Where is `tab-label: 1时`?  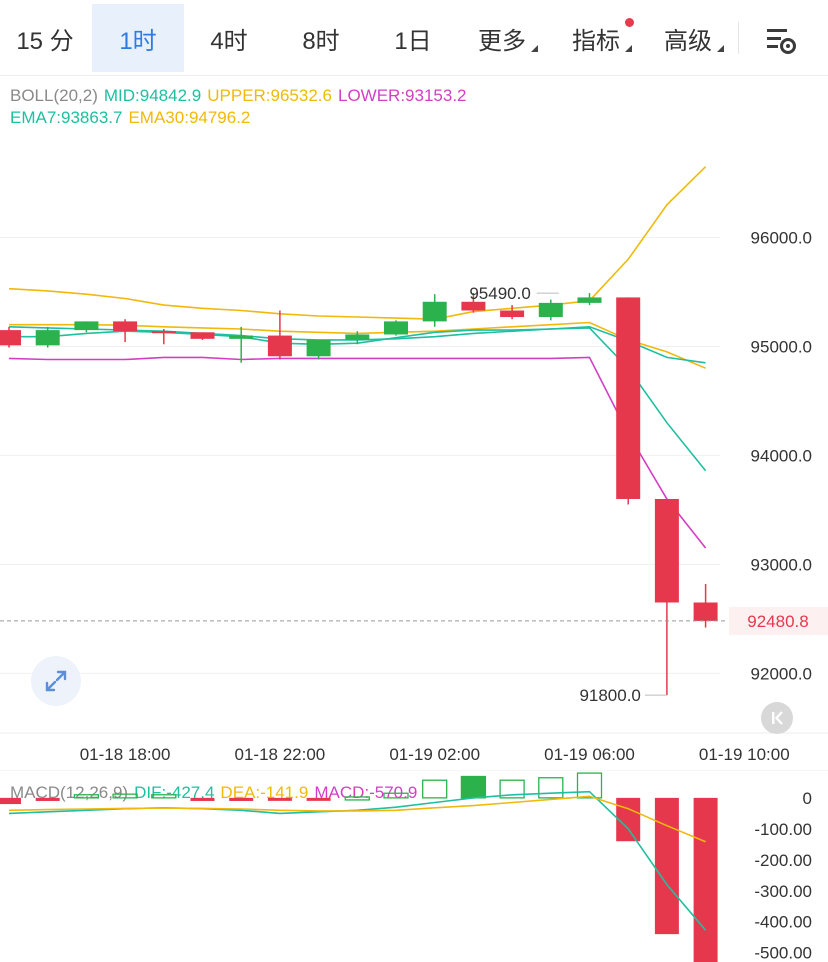
tab-label: 1时 is located at coordinates (138, 41).